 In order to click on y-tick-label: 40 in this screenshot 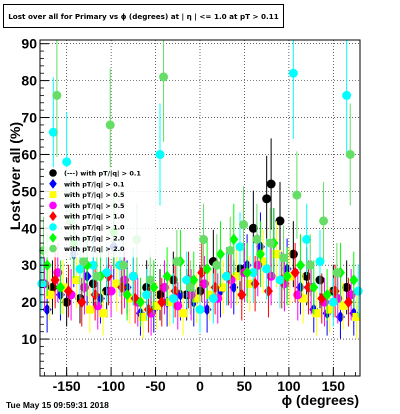, I will do `click(29, 228)`.